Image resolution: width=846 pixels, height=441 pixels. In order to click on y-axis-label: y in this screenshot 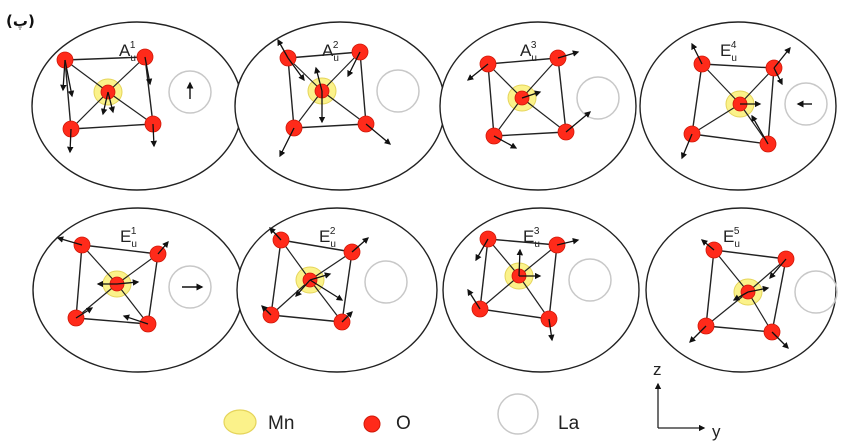, I will do `click(716, 431)`.